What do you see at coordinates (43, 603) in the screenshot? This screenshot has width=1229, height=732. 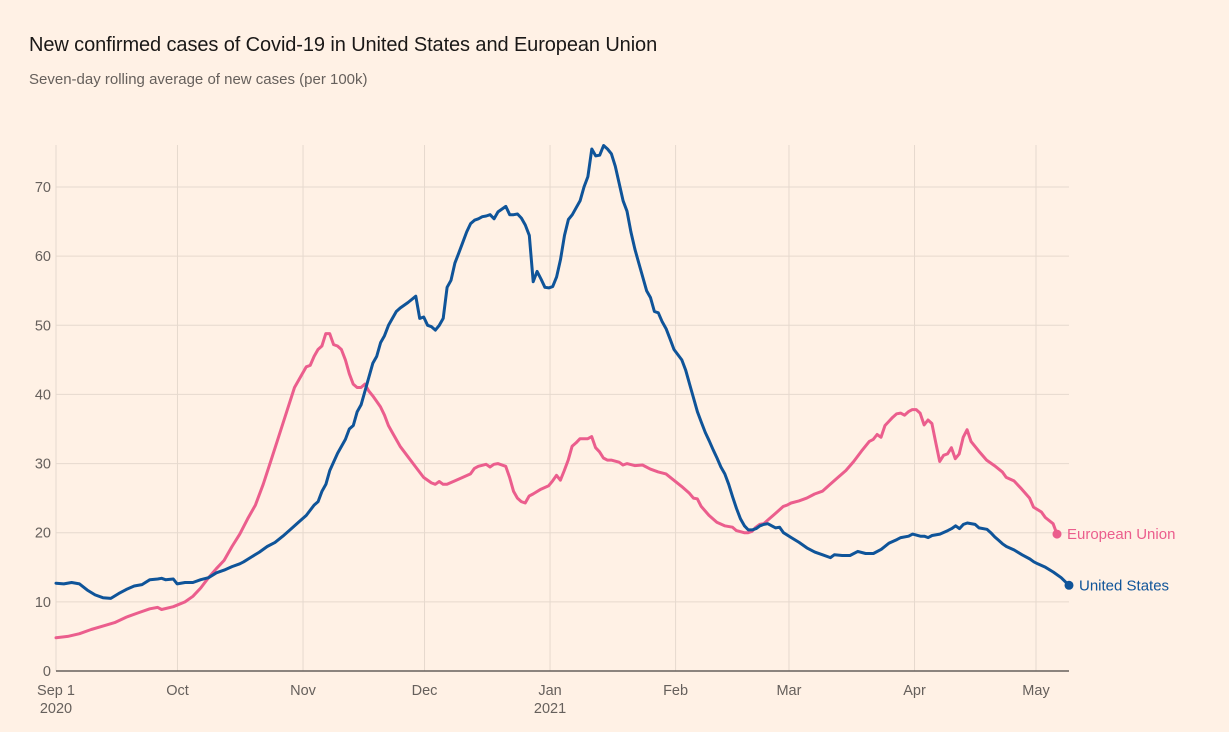 I see `y-tick-label: 10` at bounding box center [43, 603].